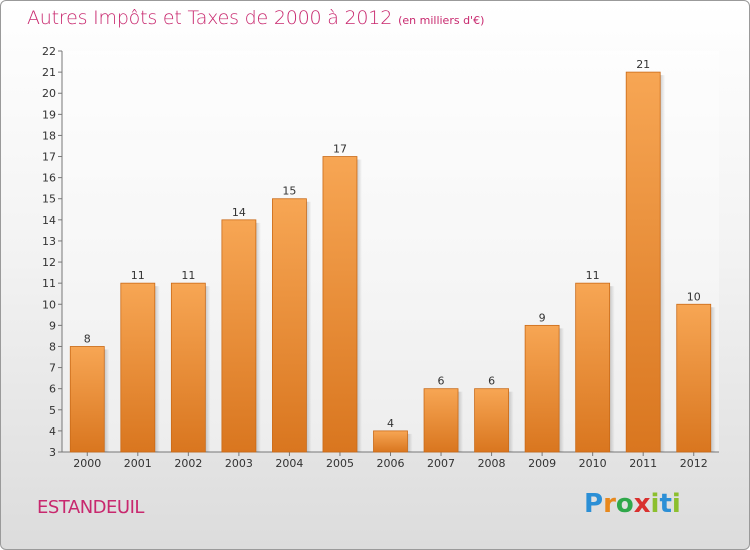 This screenshot has width=750, height=550. I want to click on y-tick-label: 22, so click(49, 51).